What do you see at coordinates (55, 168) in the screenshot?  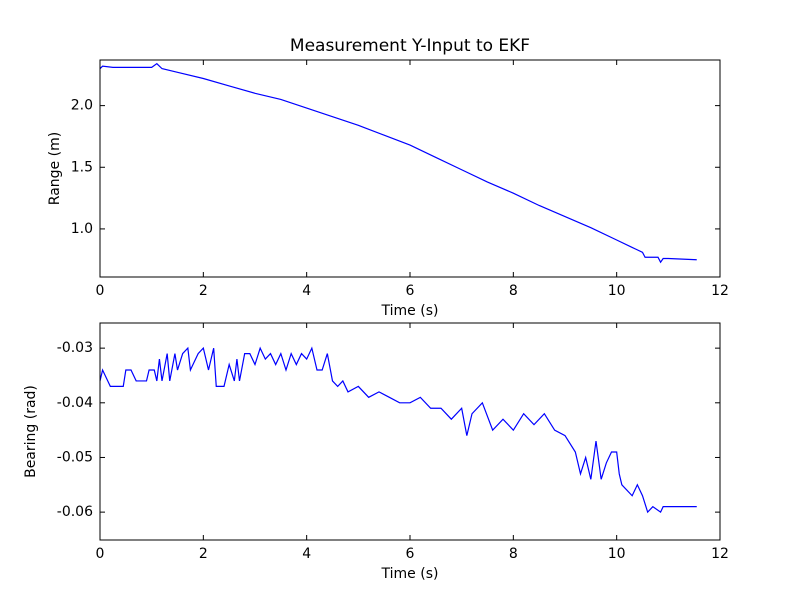 I see `y-axis-label: Range (m)` at bounding box center [55, 168].